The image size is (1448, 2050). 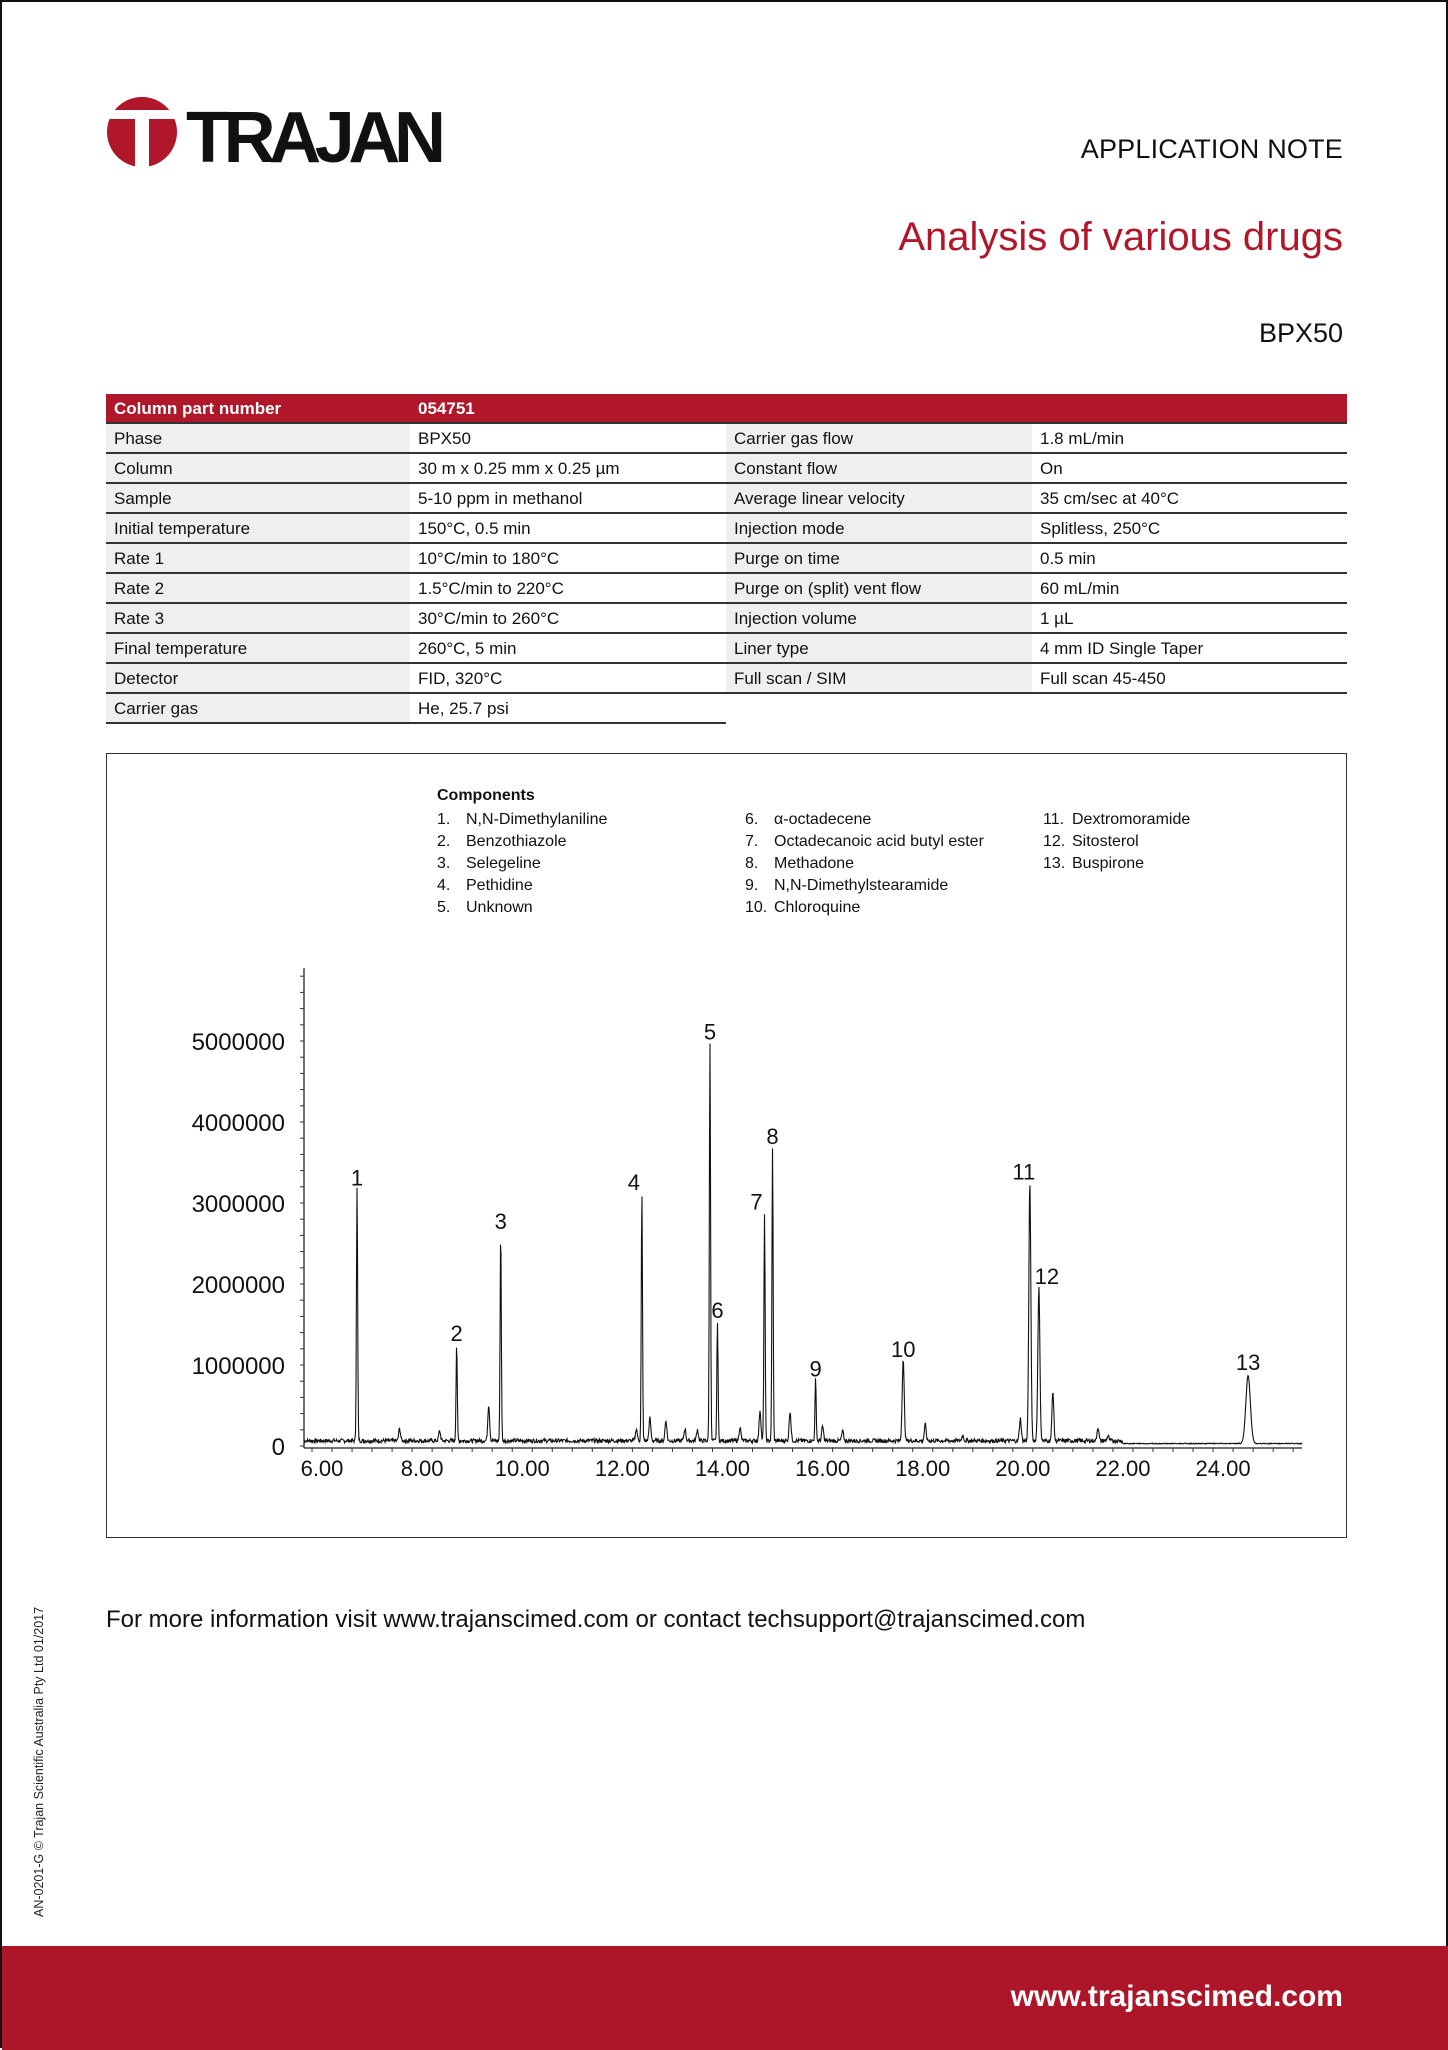 I want to click on param-value: 1.8 mL/min, so click(x=1189, y=438).